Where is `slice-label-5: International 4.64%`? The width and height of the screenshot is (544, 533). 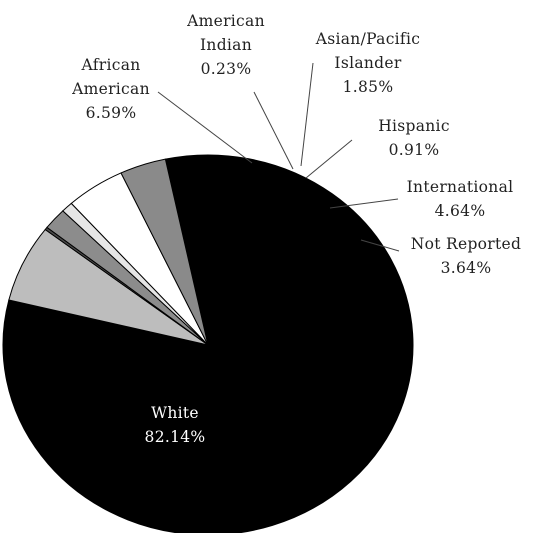
slice-label-5: International 4.64% is located at coordinates (460, 199).